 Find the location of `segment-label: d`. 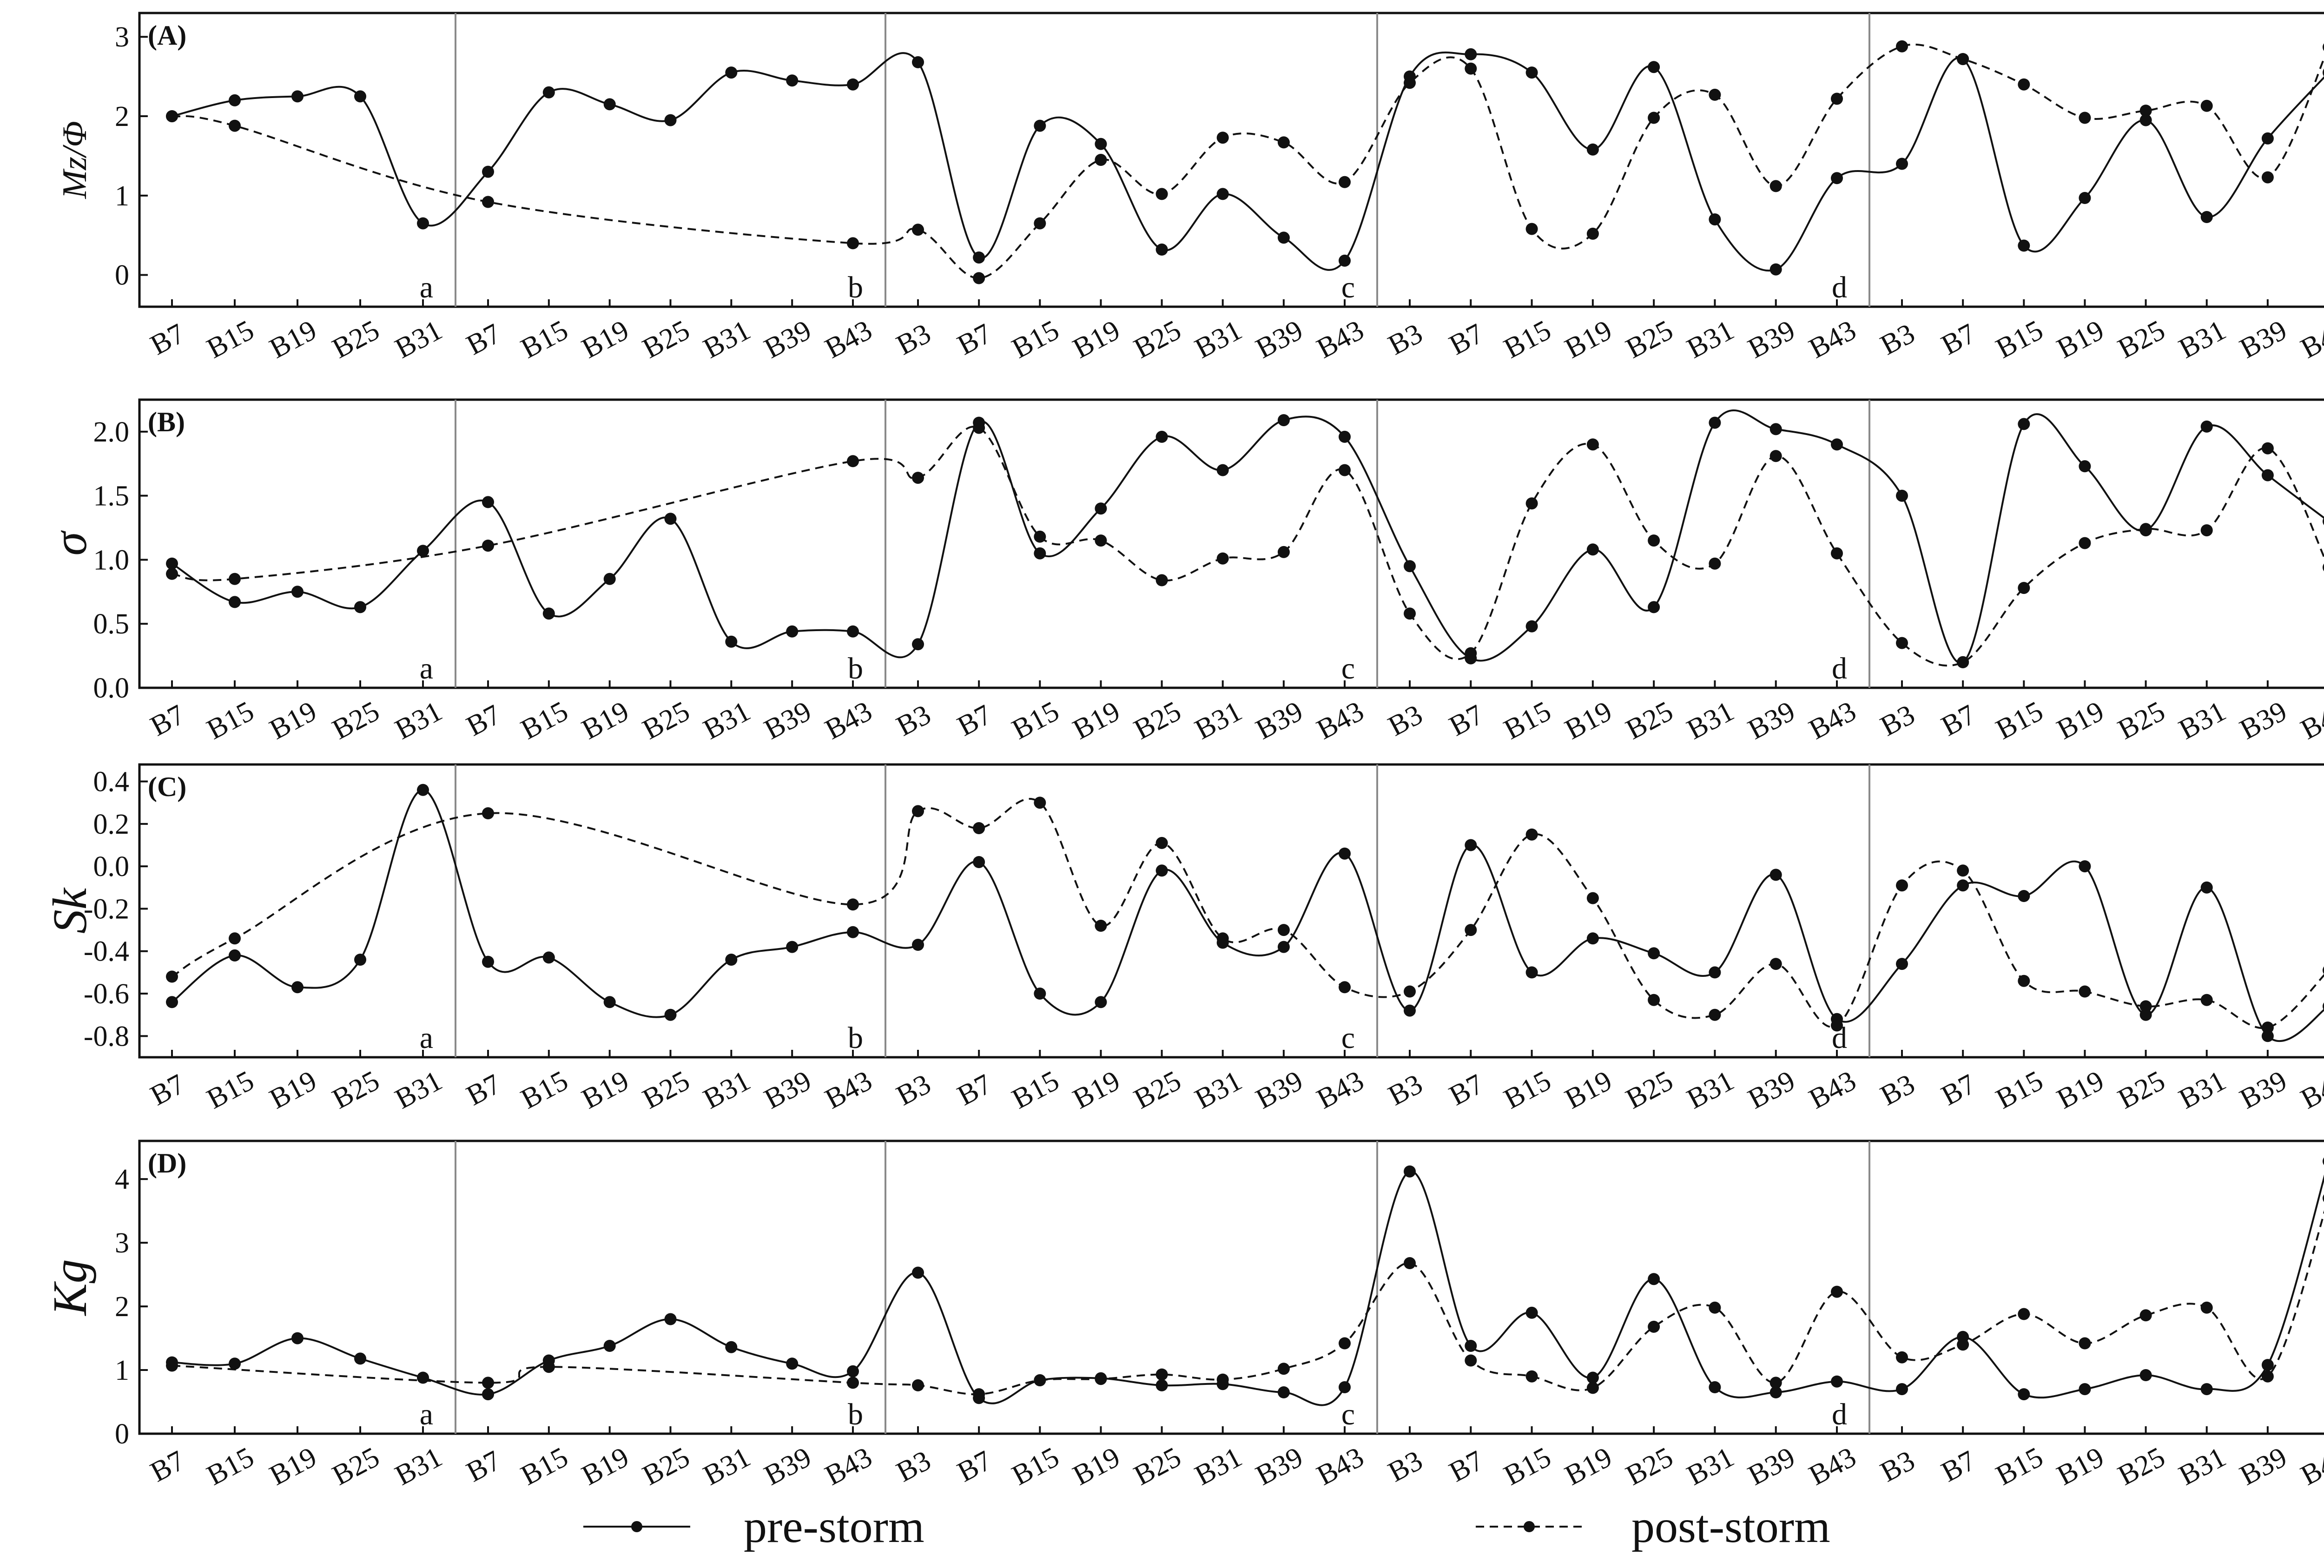

segment-label: d is located at coordinates (1839, 1414).